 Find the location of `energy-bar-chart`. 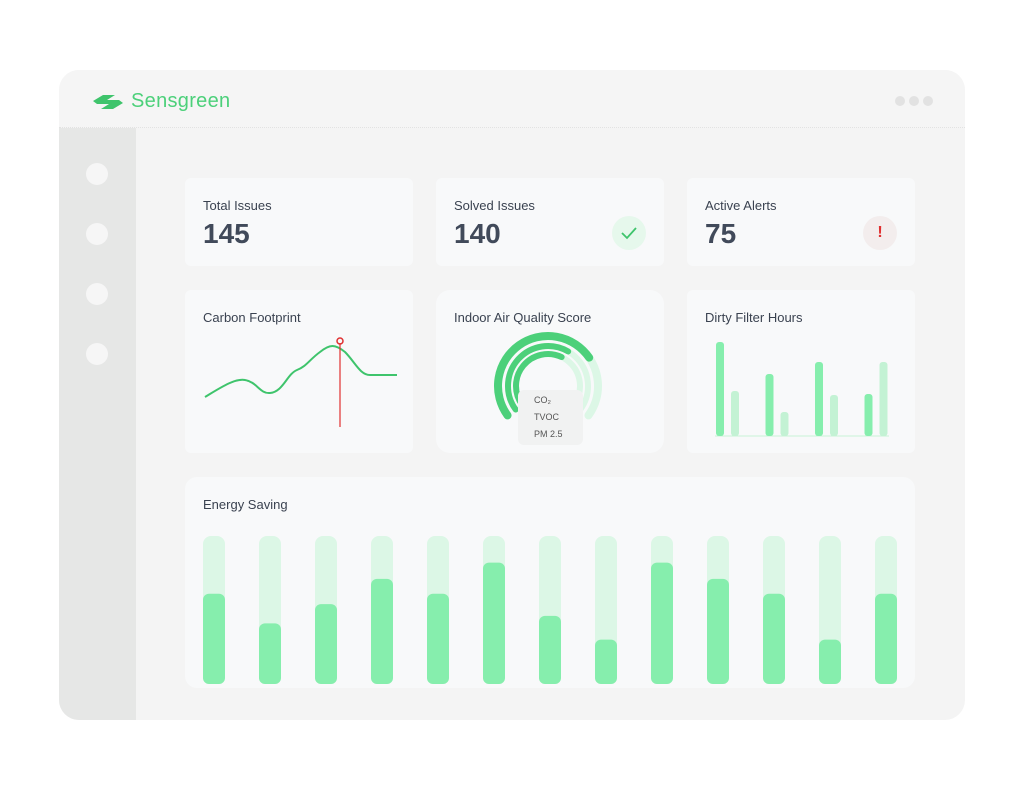

energy-bar-chart is located at coordinates (550, 610).